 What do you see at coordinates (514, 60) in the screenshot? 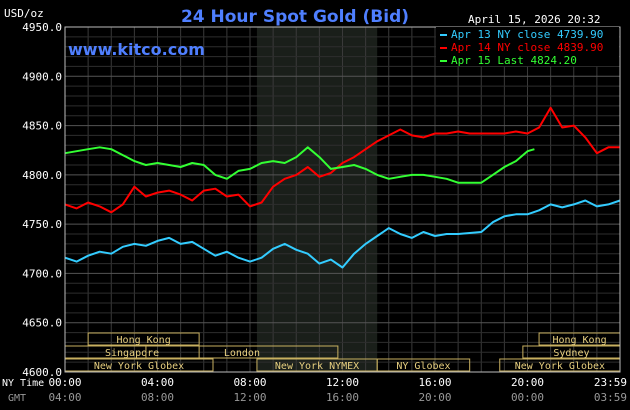
I see `legend-entry: Apr 15 Last 4824.20` at bounding box center [514, 60].